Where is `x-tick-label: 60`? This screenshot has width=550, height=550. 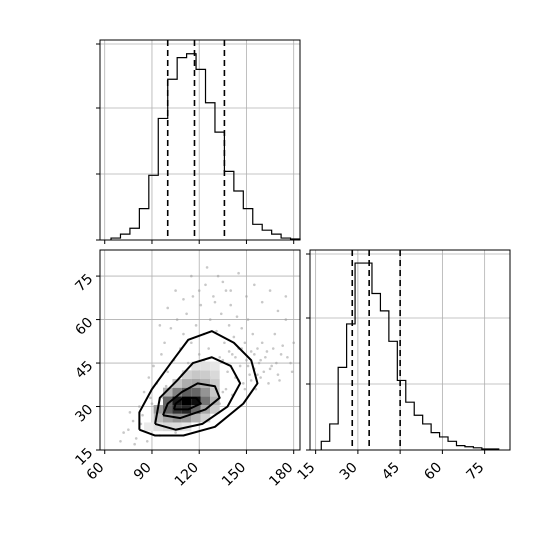 x-tick-label: 60 is located at coordinates (433, 472).